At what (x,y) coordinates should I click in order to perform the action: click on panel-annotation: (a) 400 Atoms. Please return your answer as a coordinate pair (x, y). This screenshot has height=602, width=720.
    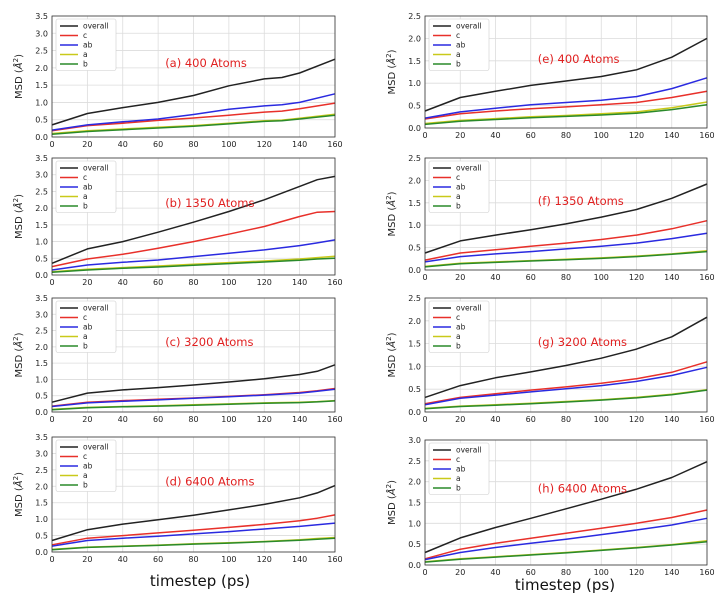
    Looking at the image, I should click on (206, 63).